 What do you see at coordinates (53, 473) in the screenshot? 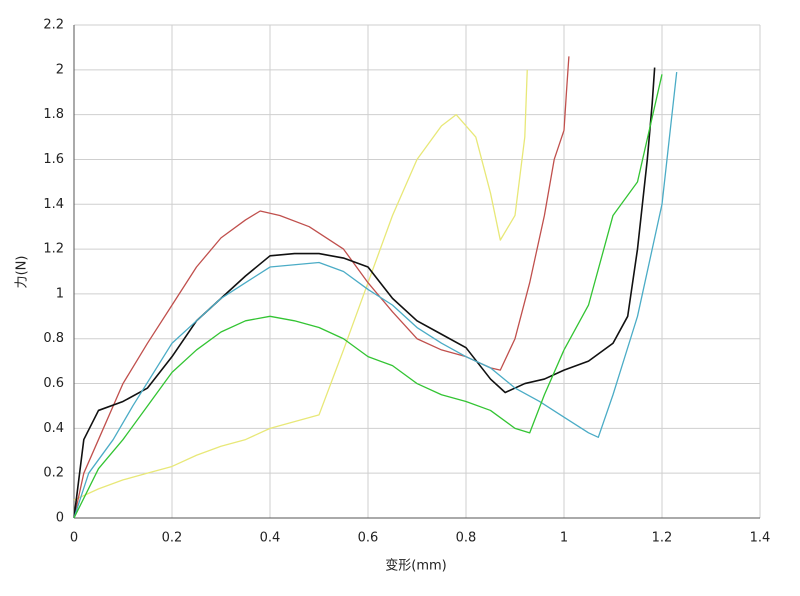
I see `y-tick-label: 0.2` at bounding box center [53, 473].